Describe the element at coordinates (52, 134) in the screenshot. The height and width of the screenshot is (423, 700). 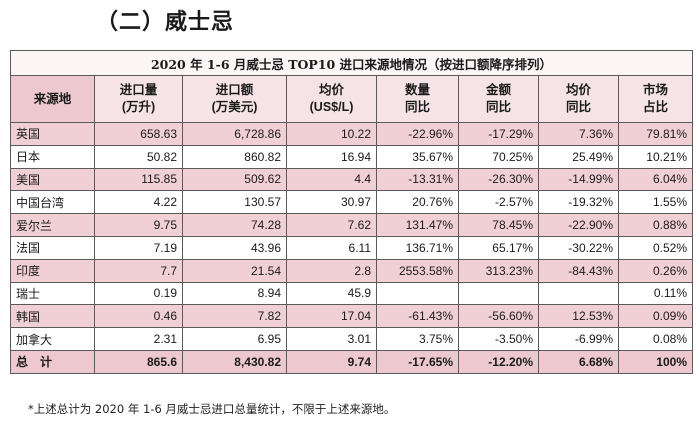
I see `row-source-cell: 英国` at that location.